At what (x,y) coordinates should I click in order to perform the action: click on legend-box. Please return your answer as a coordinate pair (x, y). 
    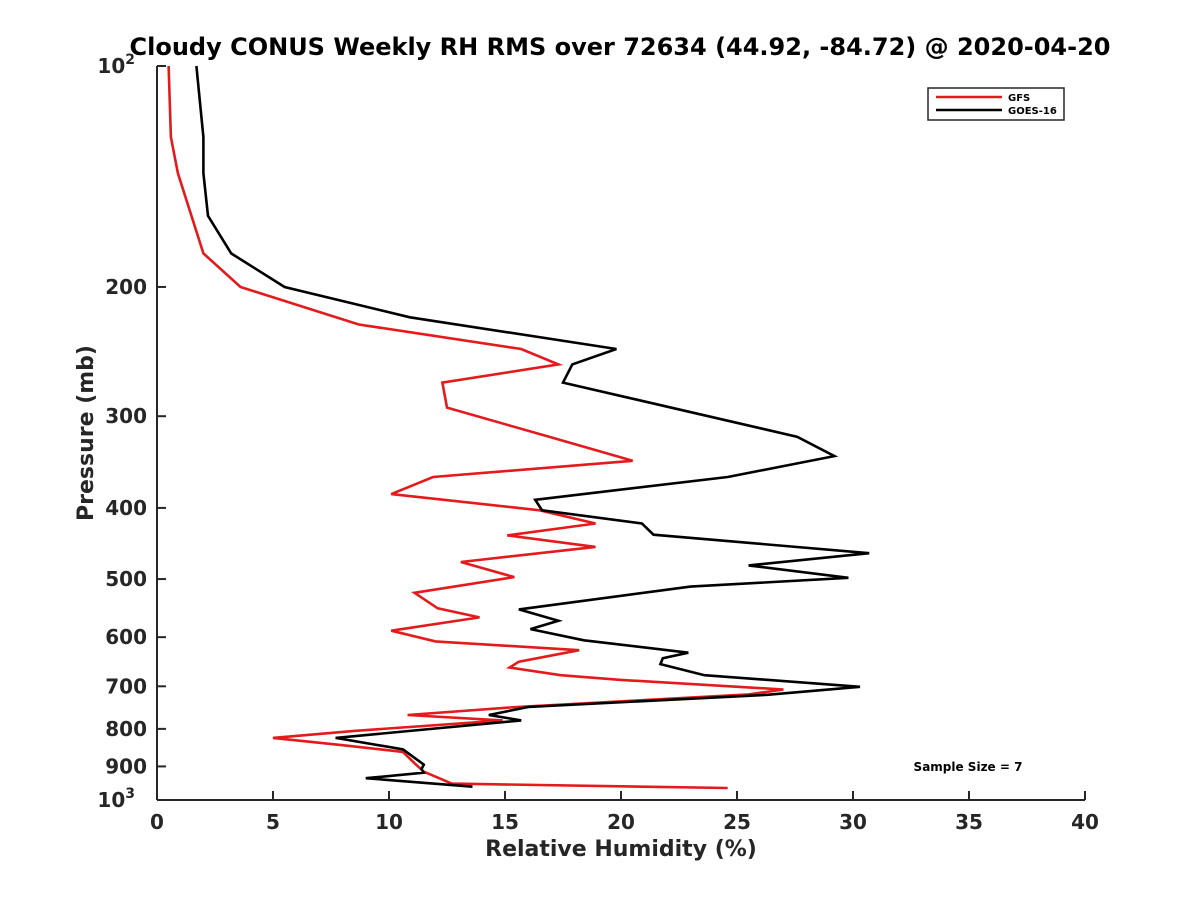
    Looking at the image, I should click on (996, 104).